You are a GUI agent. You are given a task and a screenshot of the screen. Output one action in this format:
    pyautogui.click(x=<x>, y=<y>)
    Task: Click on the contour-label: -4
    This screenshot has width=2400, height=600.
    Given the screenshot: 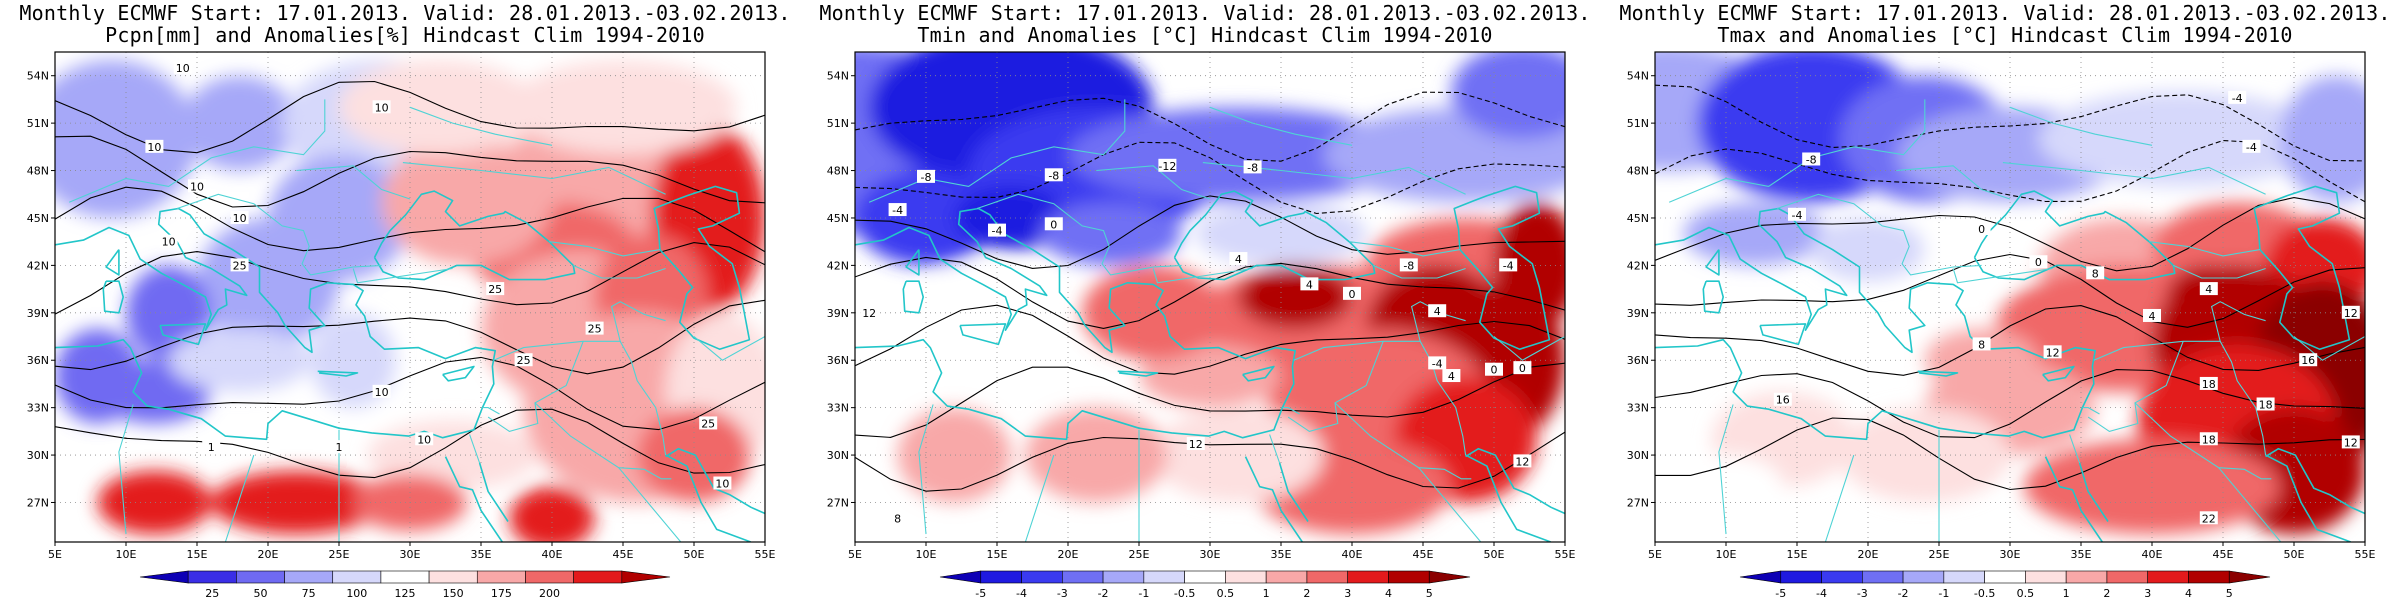 What is the action you would take?
    pyautogui.click(x=2237, y=97)
    